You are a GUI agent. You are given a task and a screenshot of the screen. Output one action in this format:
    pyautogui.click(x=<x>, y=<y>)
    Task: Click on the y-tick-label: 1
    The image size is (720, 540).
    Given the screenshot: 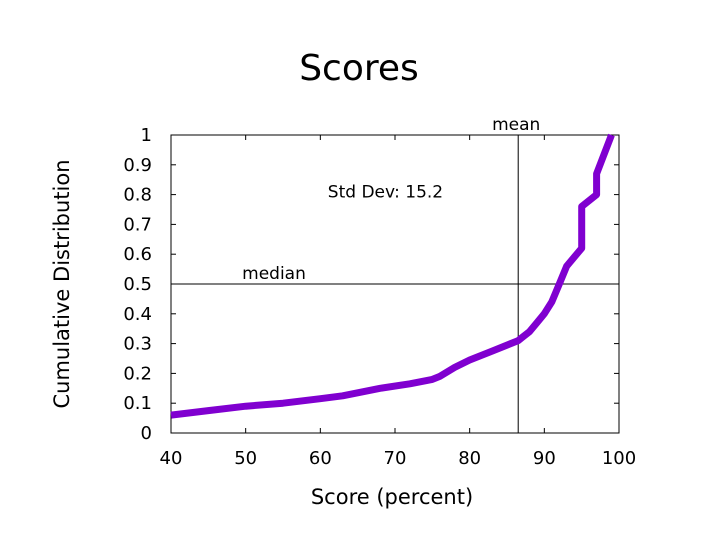 What is the action you would take?
    pyautogui.click(x=146, y=135)
    